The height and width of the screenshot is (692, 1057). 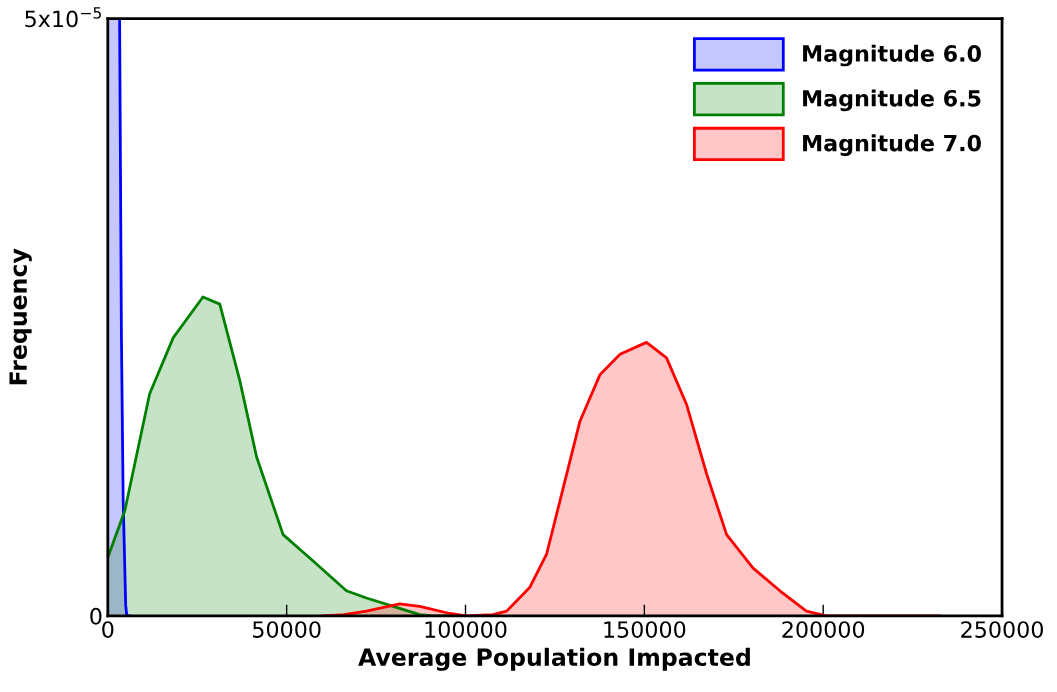 I want to click on x-tick-label: 200000, so click(x=823, y=629).